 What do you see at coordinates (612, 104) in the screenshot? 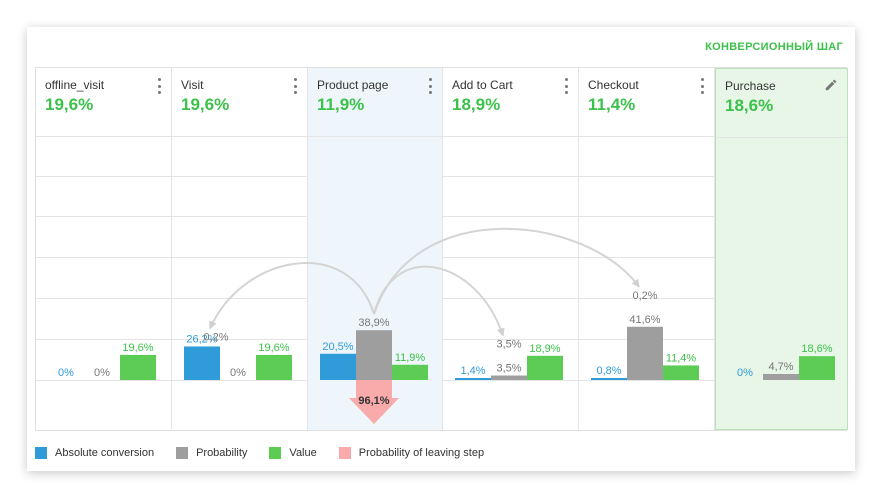
I see `step-value: 11,4%` at bounding box center [612, 104].